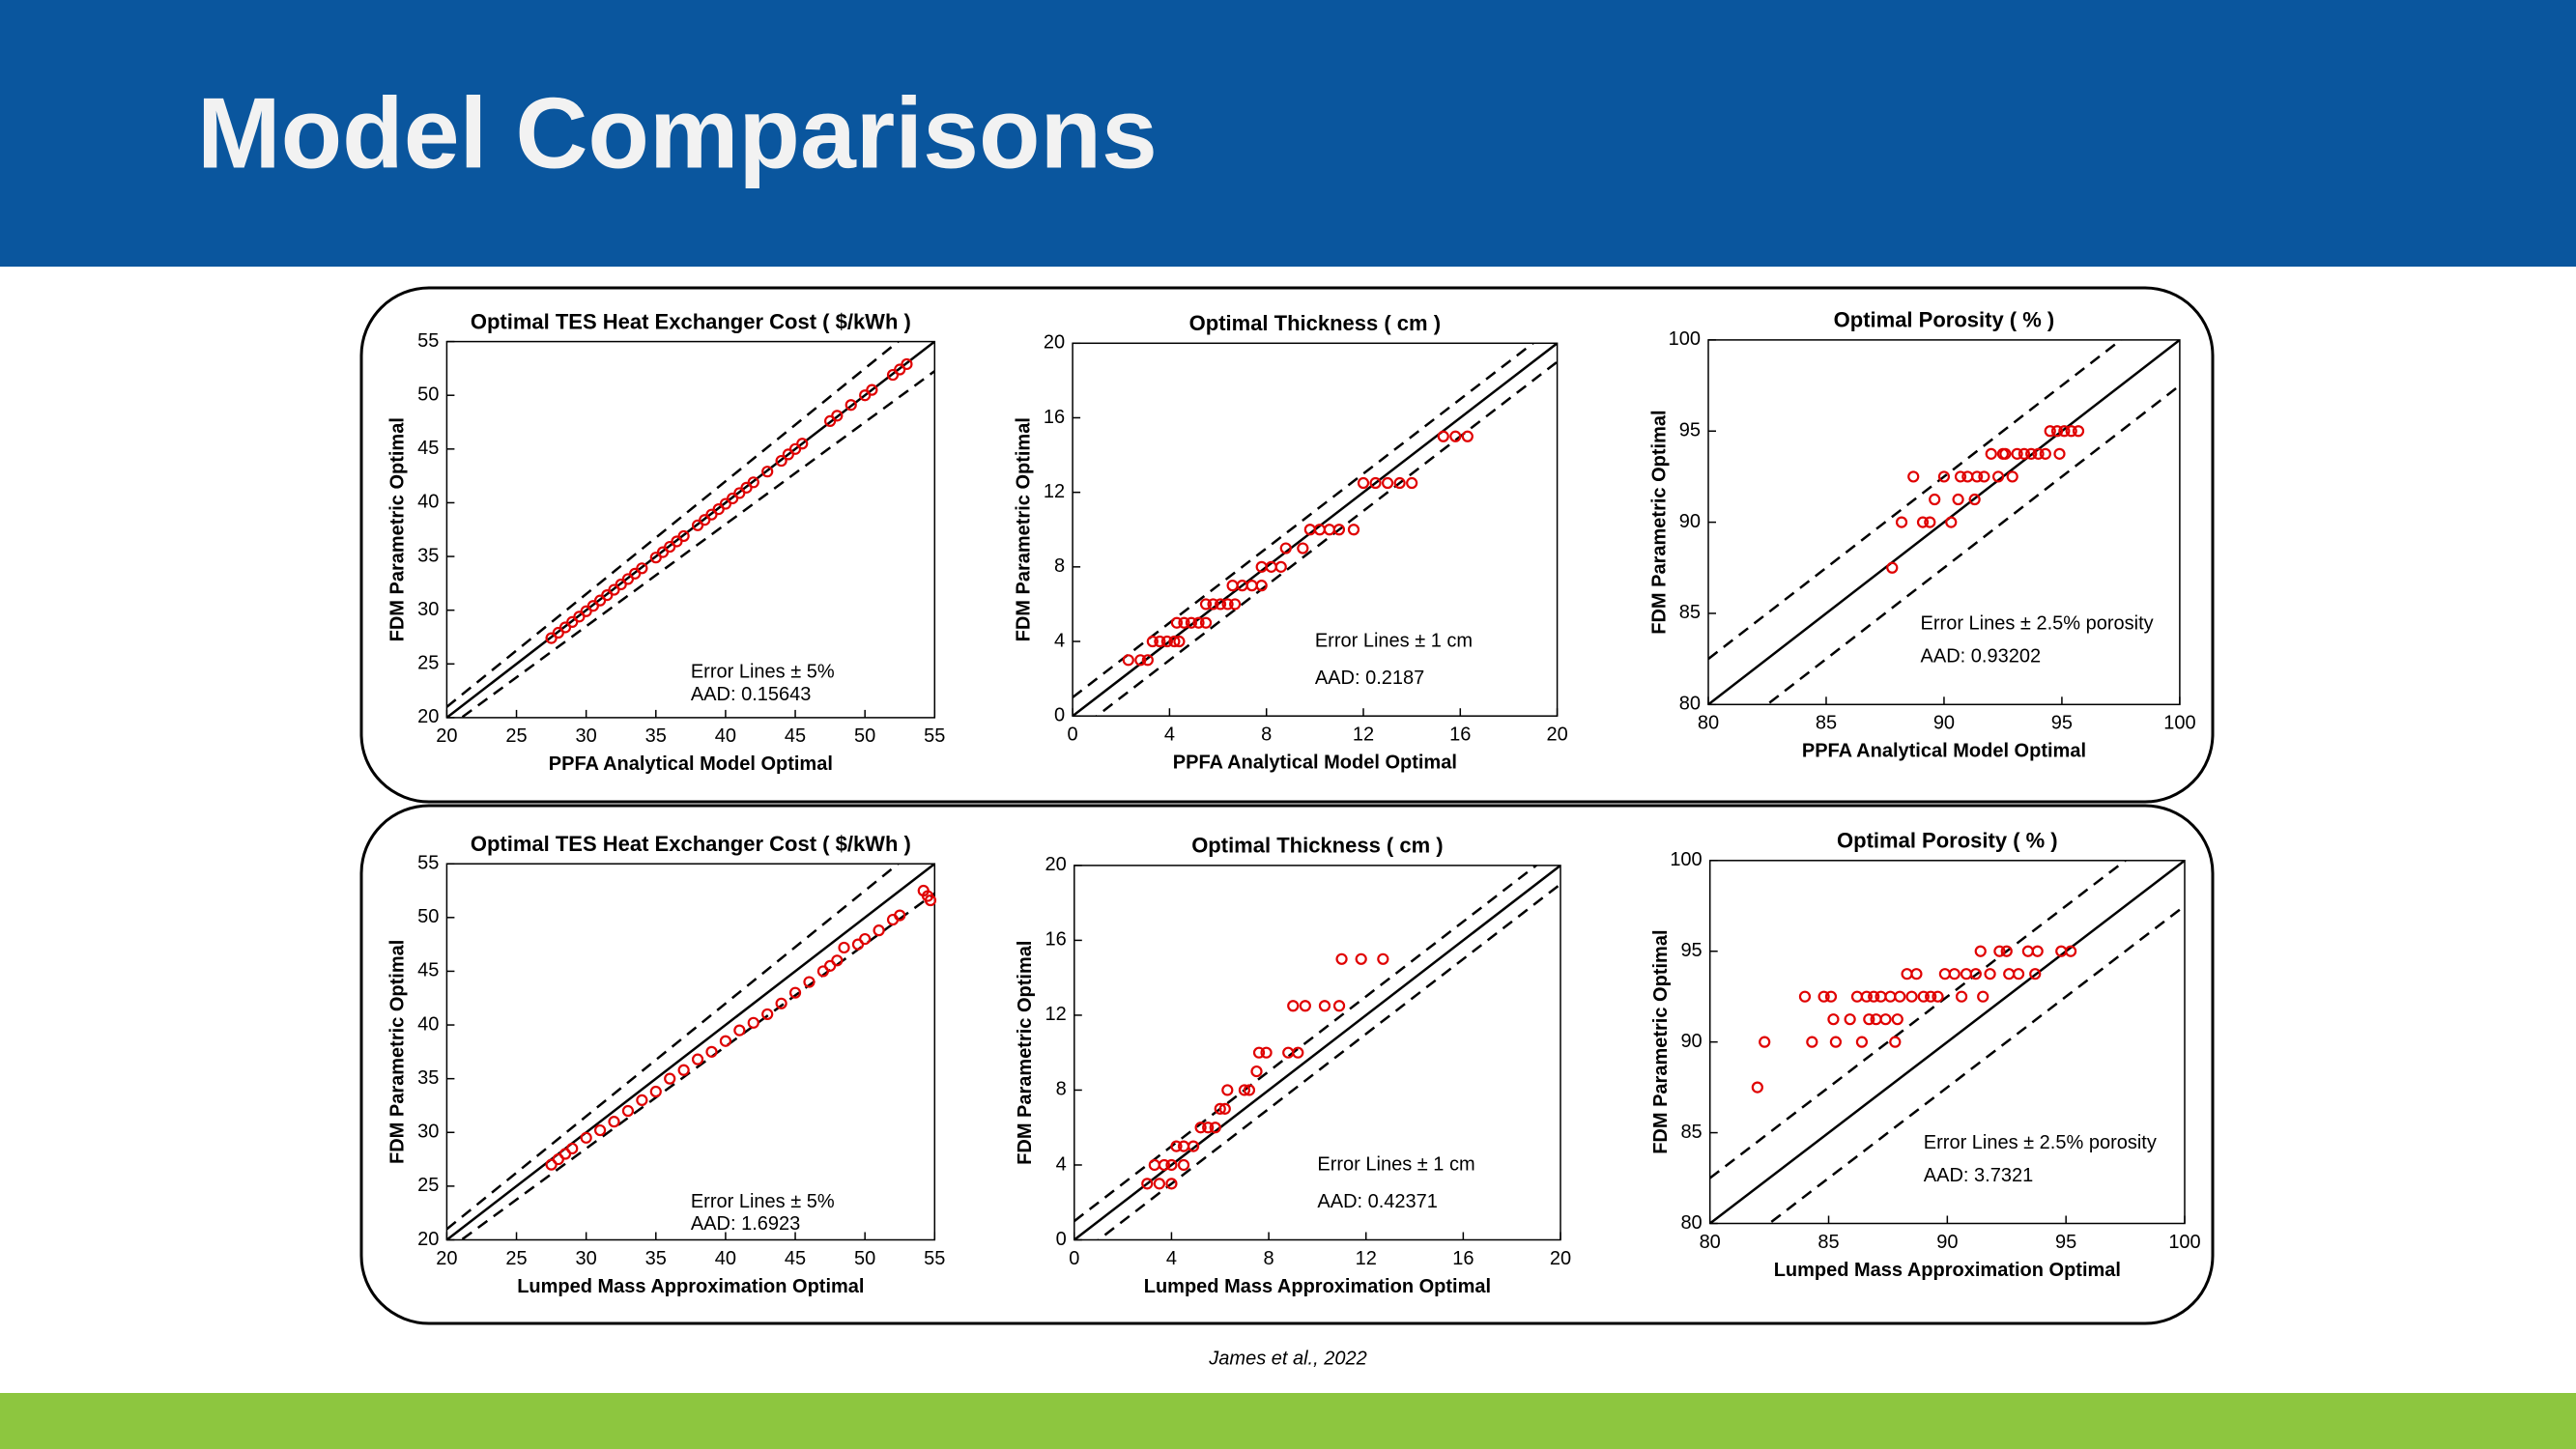 Image resolution: width=2576 pixels, height=1449 pixels. I want to click on y-tick-label: 95, so click(1690, 430).